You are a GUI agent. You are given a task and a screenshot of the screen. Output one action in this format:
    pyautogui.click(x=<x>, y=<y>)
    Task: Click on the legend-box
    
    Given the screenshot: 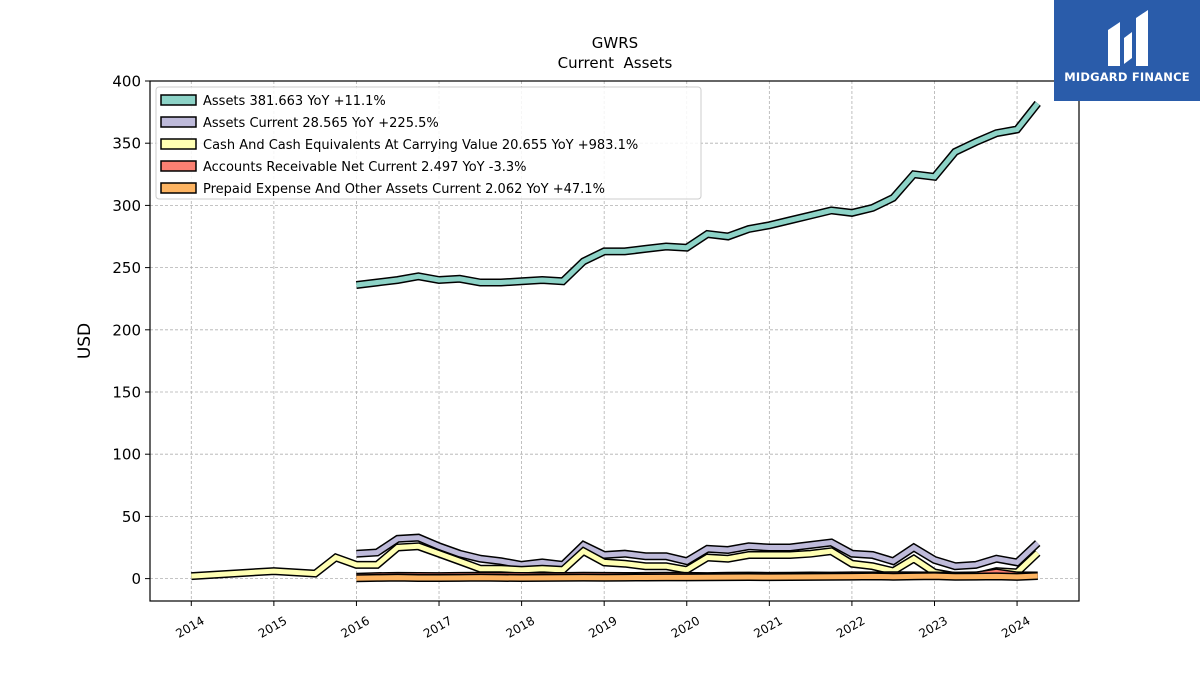 What is the action you would take?
    pyautogui.click(x=428, y=143)
    